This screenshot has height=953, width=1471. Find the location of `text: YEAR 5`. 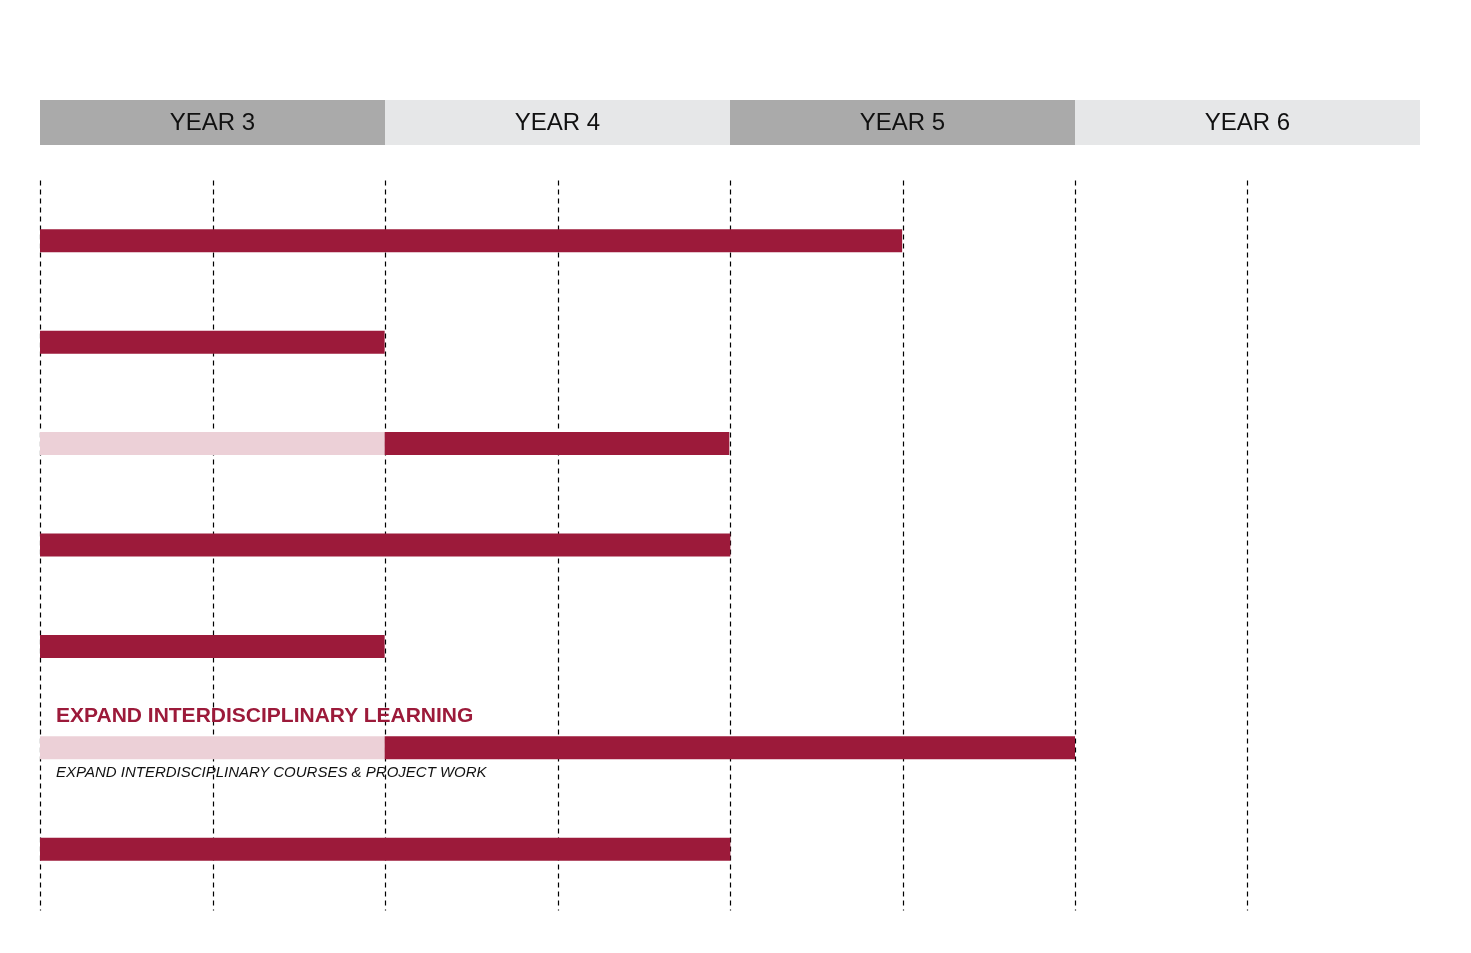

text: YEAR 5 is located at coordinates (902, 121).